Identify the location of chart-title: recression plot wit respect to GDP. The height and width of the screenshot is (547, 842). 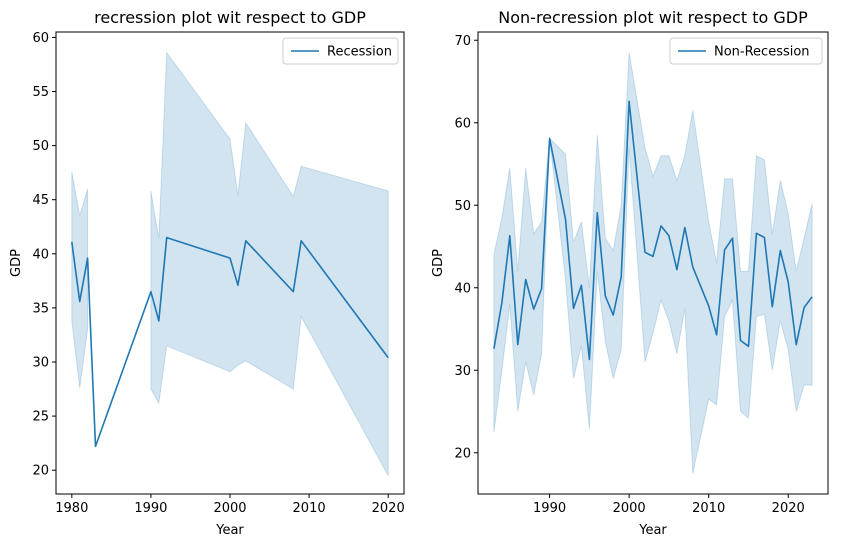
(230, 17).